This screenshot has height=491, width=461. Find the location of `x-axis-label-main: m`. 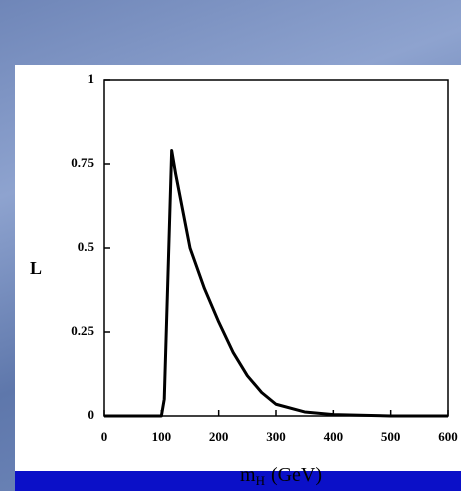

x-axis-label-main: m is located at coordinates (248, 475).